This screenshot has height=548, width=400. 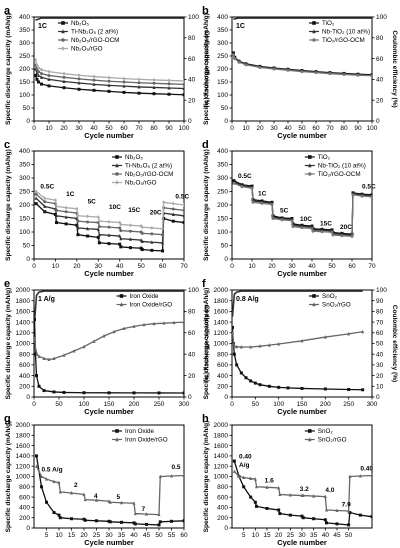 I want to click on panel-label: f, so click(x=204, y=284).